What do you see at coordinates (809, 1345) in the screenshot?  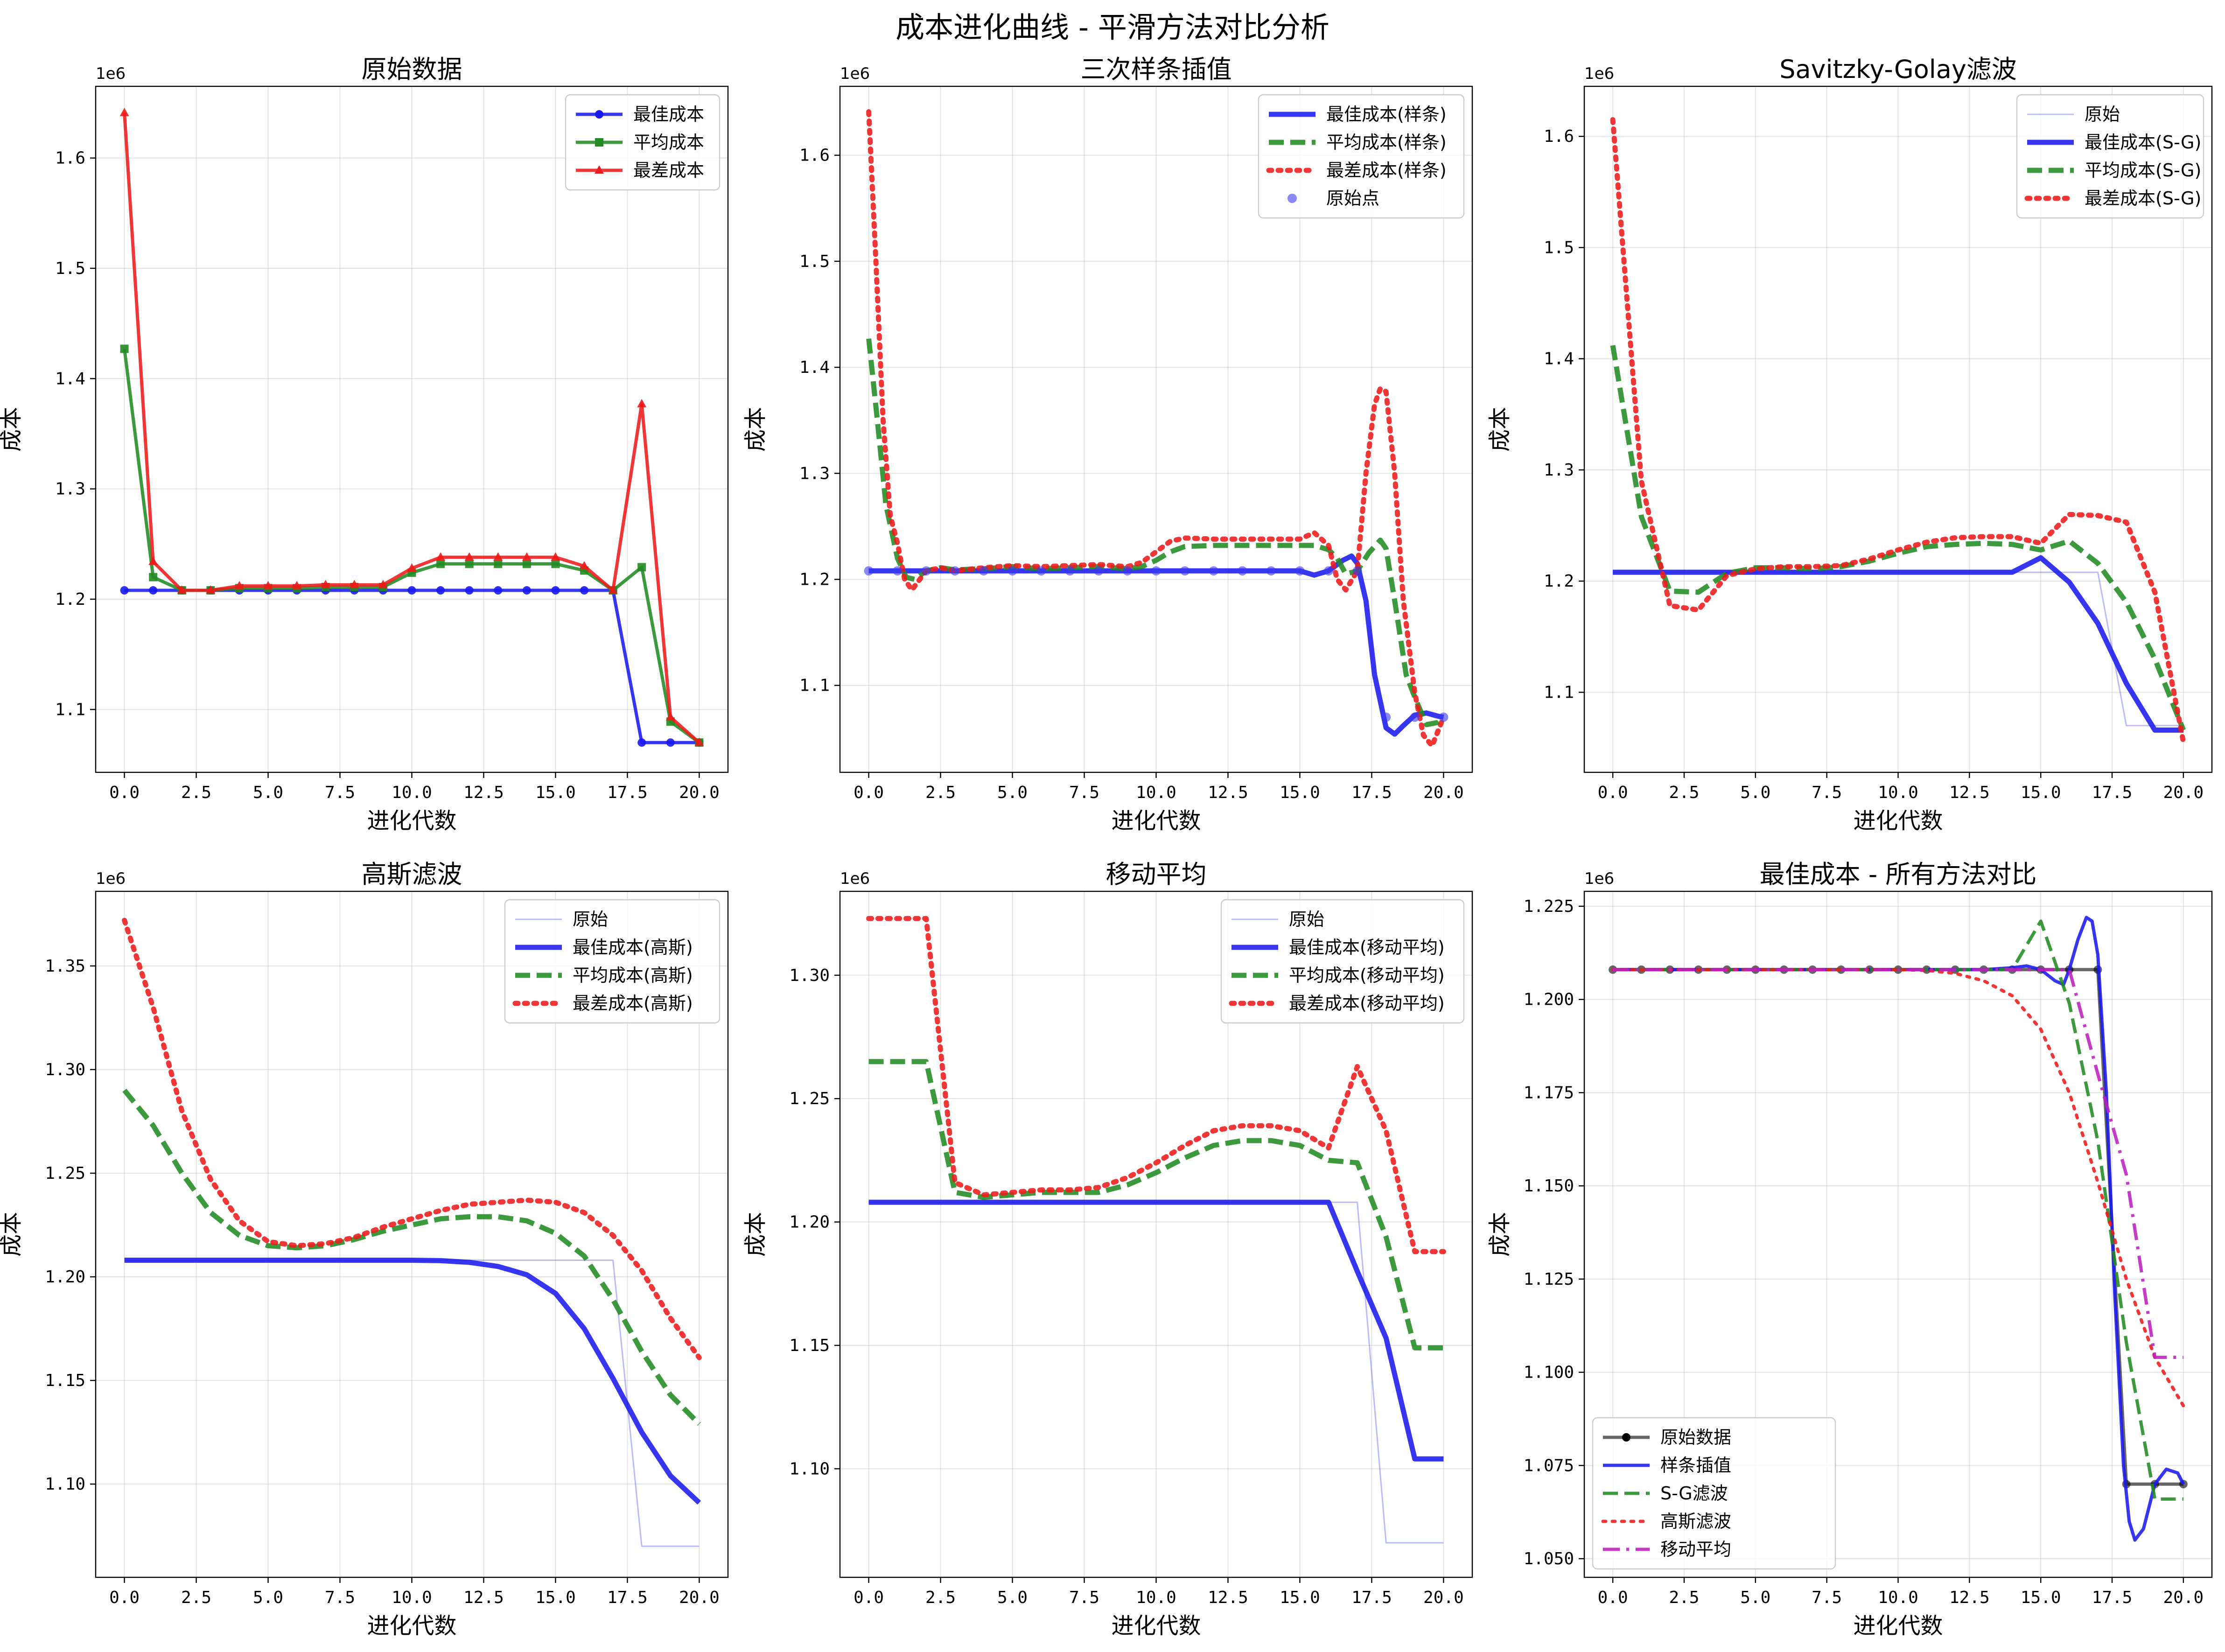 I see `y-tick-label: 1.15` at bounding box center [809, 1345].